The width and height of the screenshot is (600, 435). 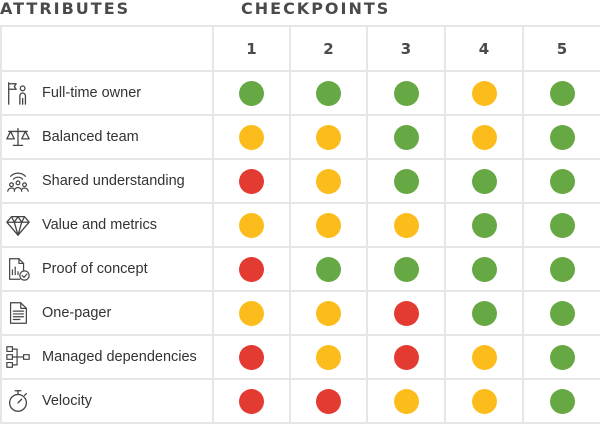 I want to click on attribute-label: Managed dependencies, so click(x=119, y=357).